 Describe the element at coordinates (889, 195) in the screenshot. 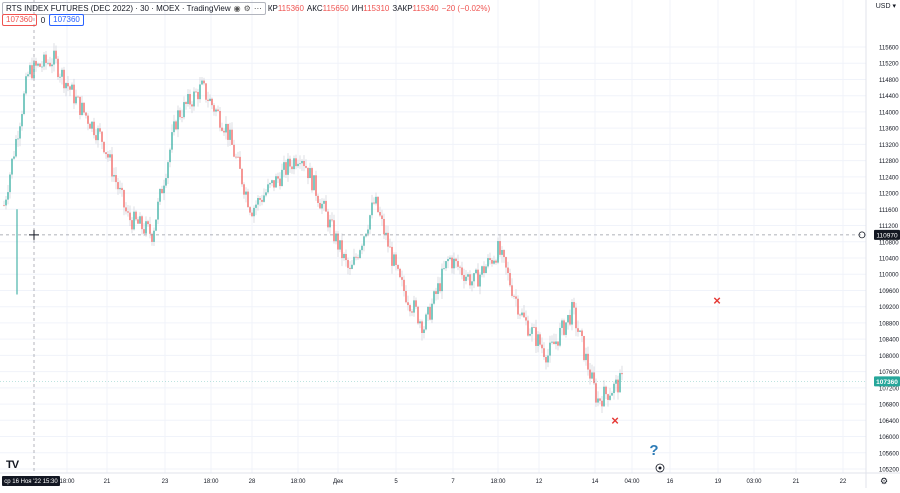

I see `y-tick-label: 112000` at that location.